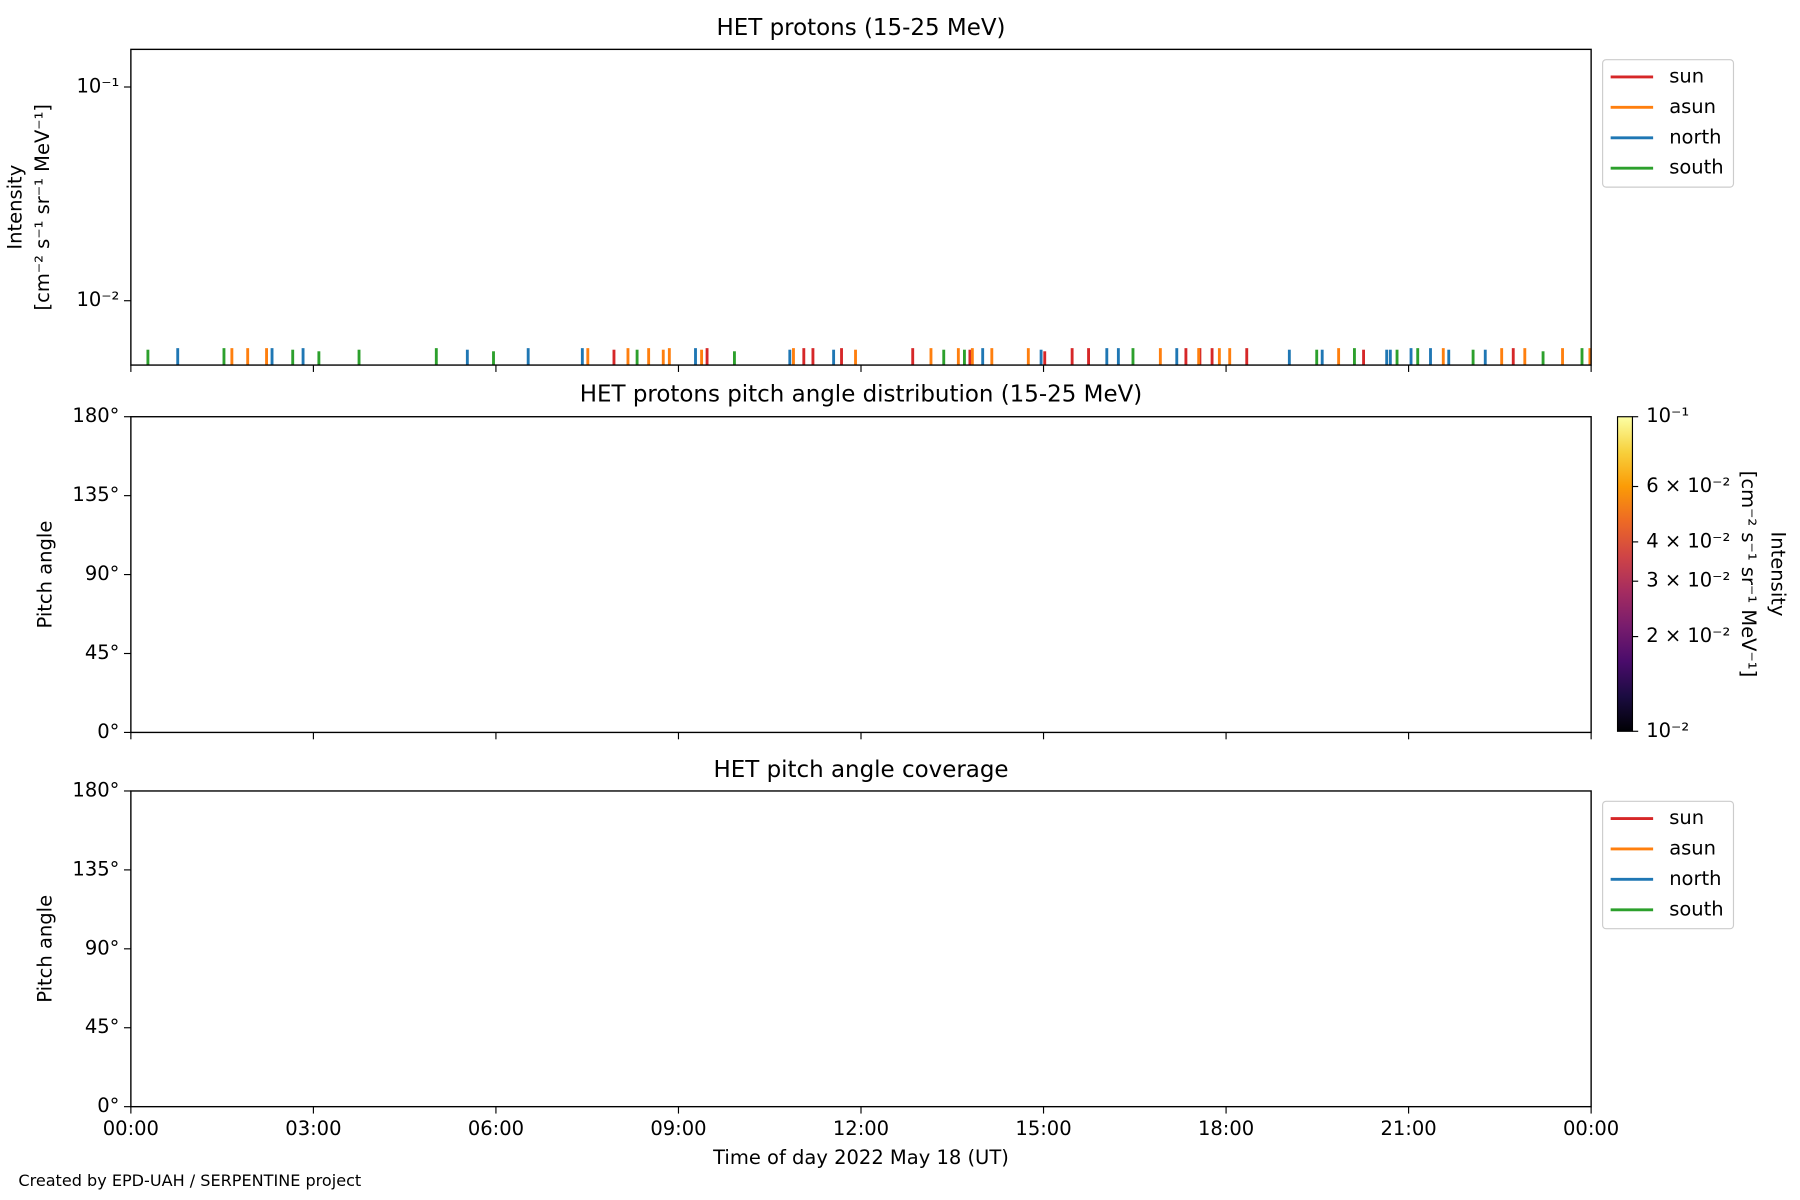 The image size is (1800, 1200). Describe the element at coordinates (189, 1180) in the screenshot. I see `footer: Created by EPD-UAH / SERPENTINE project` at that location.